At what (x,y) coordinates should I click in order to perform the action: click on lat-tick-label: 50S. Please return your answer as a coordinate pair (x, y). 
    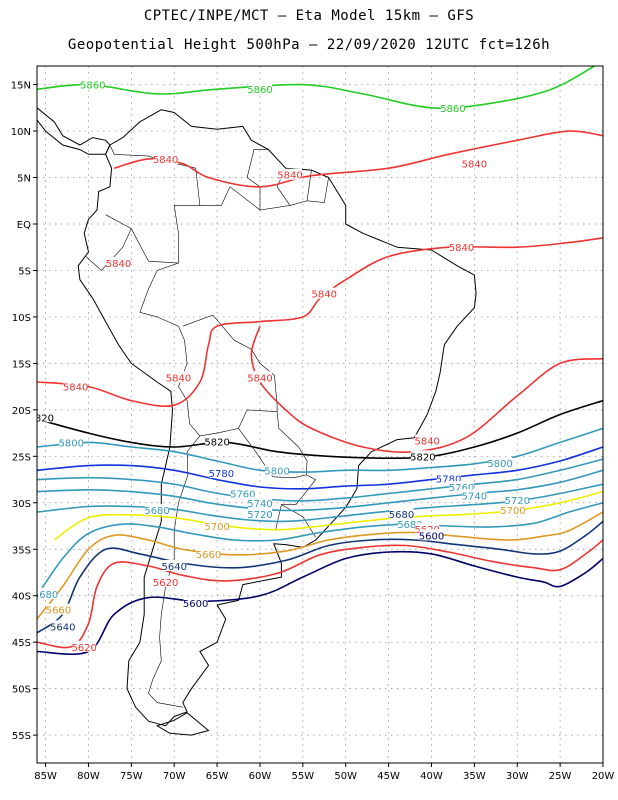
    Looking at the image, I should click on (21, 690).